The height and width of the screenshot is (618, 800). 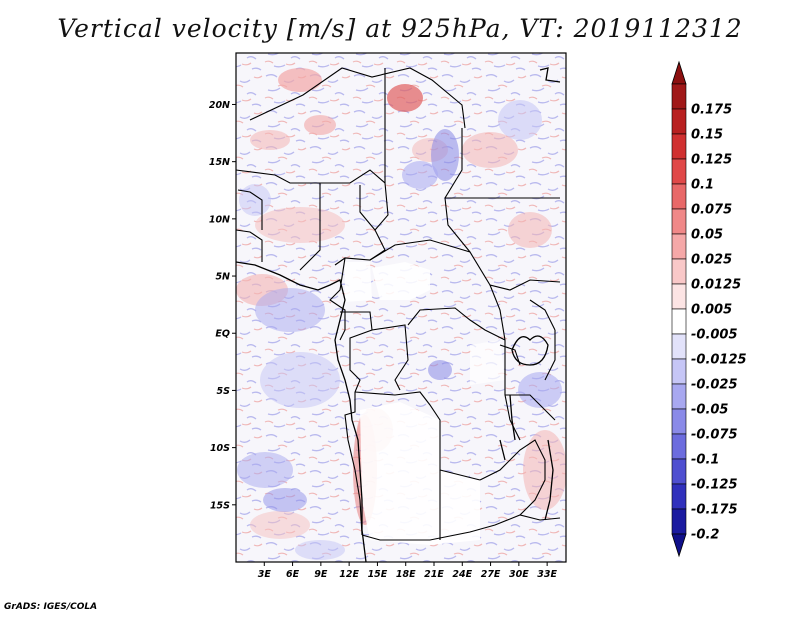 I want to click on lon-tick-label: 6E, so click(x=293, y=574).